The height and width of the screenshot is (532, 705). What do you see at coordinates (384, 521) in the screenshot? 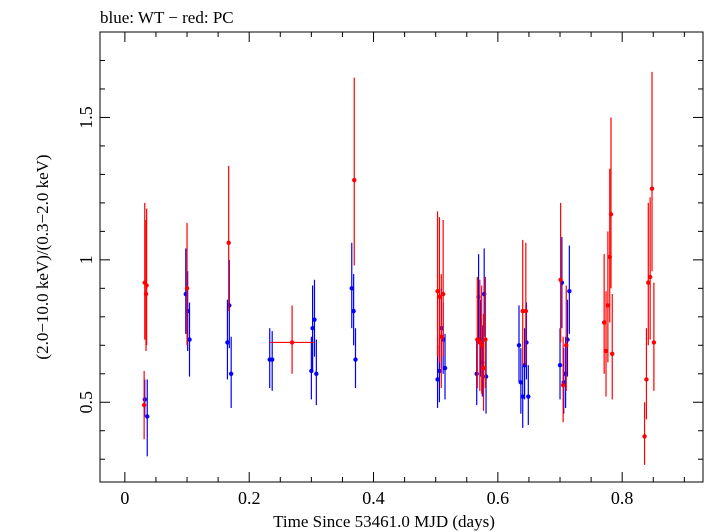
I see `x-axis-label: Time Since 53461.0 MJD (days)` at bounding box center [384, 521].